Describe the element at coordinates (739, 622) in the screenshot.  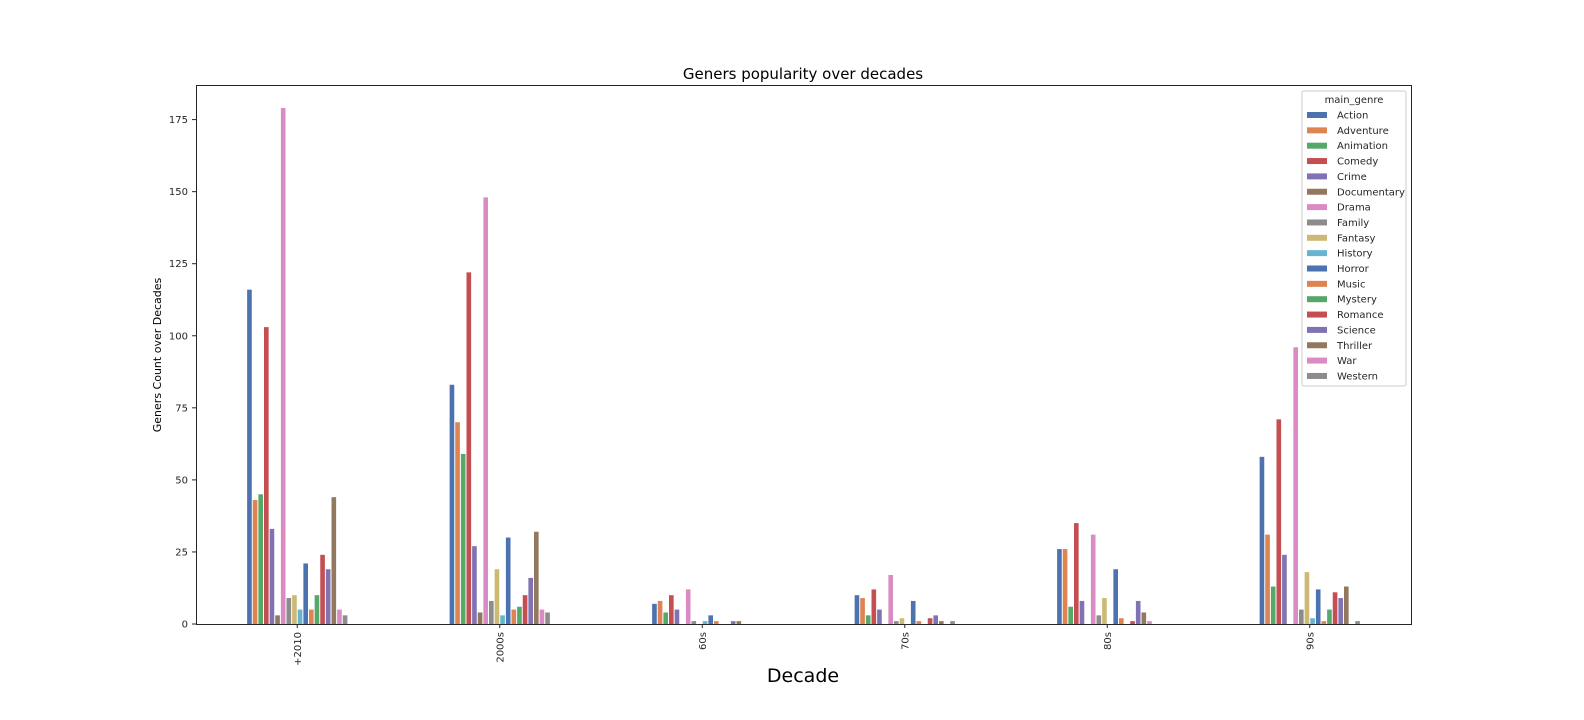
I see `bar-thriller-60s` at that location.